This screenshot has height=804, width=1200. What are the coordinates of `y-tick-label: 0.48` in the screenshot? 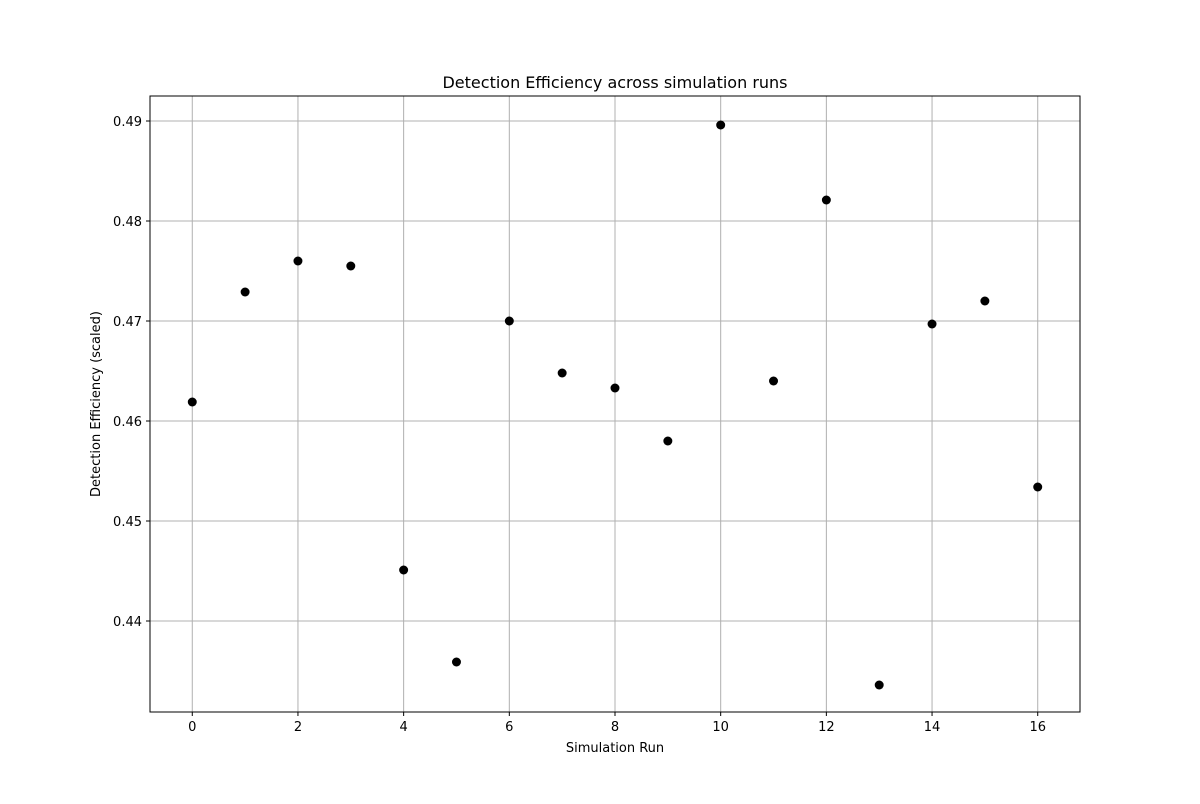 It's located at (127, 222).